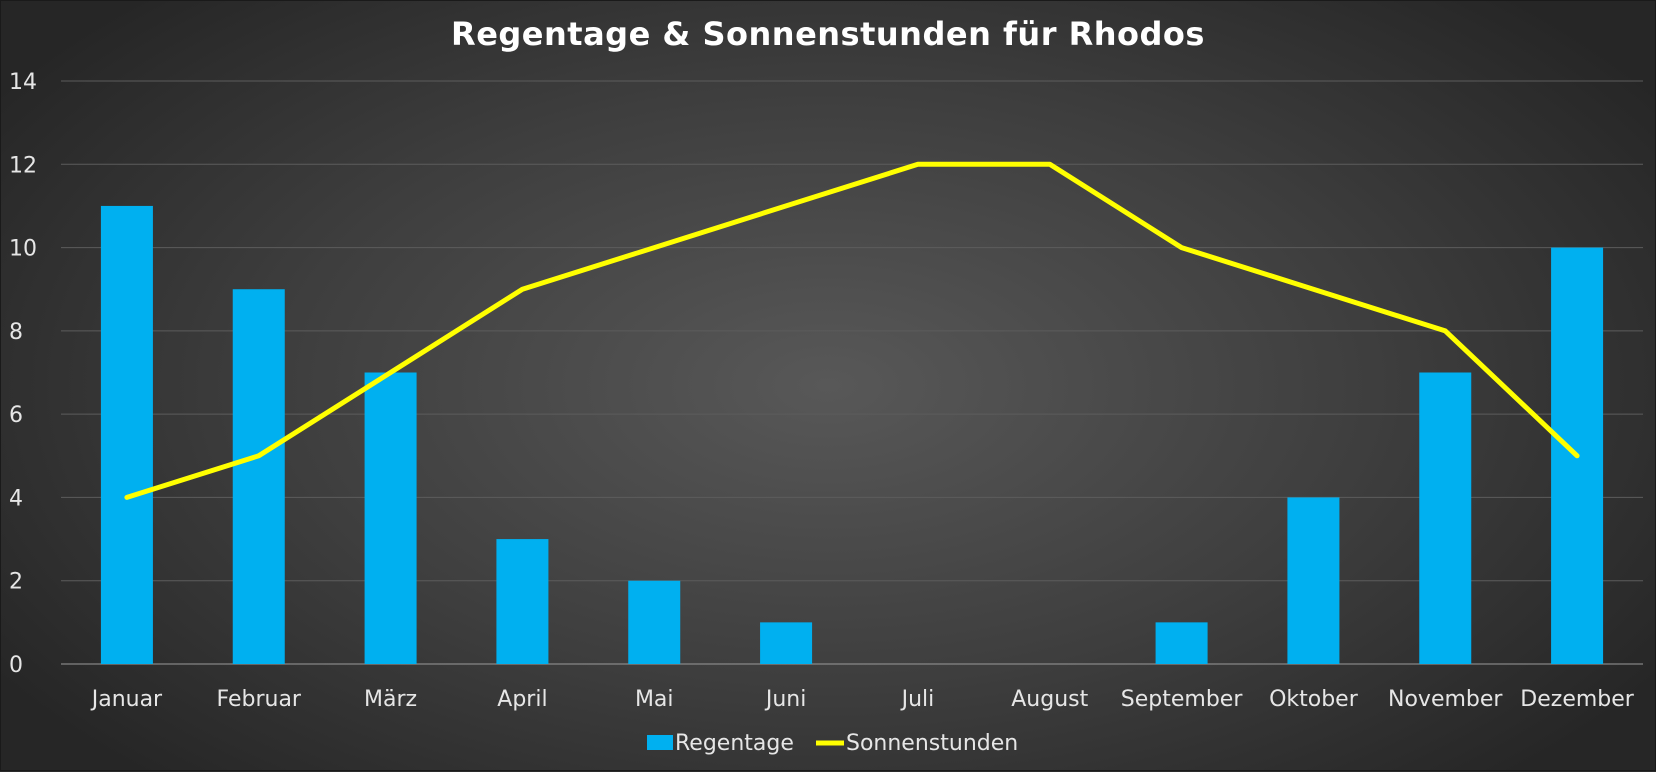  I want to click on y-tick-label: 14, so click(23, 82).